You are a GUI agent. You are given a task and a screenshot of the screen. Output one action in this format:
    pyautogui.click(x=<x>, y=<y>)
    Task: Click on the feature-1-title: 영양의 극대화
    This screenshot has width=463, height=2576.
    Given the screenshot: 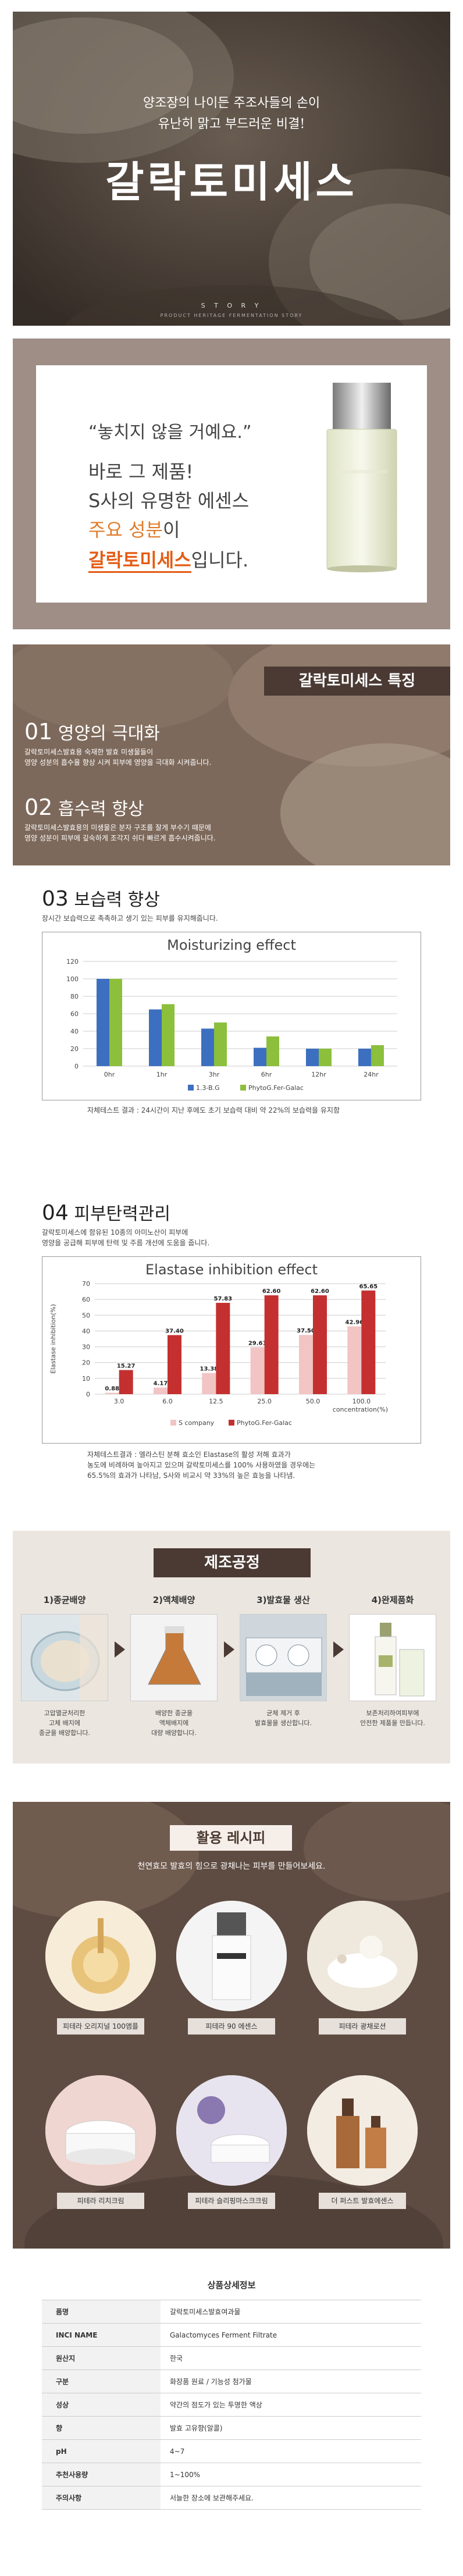 What is the action you would take?
    pyautogui.click(x=106, y=734)
    